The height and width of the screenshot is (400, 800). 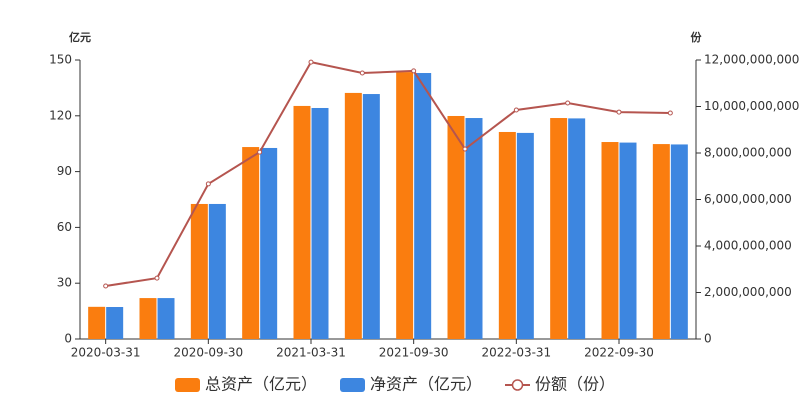 I want to click on y-tick-label: 90, so click(x=64, y=171).